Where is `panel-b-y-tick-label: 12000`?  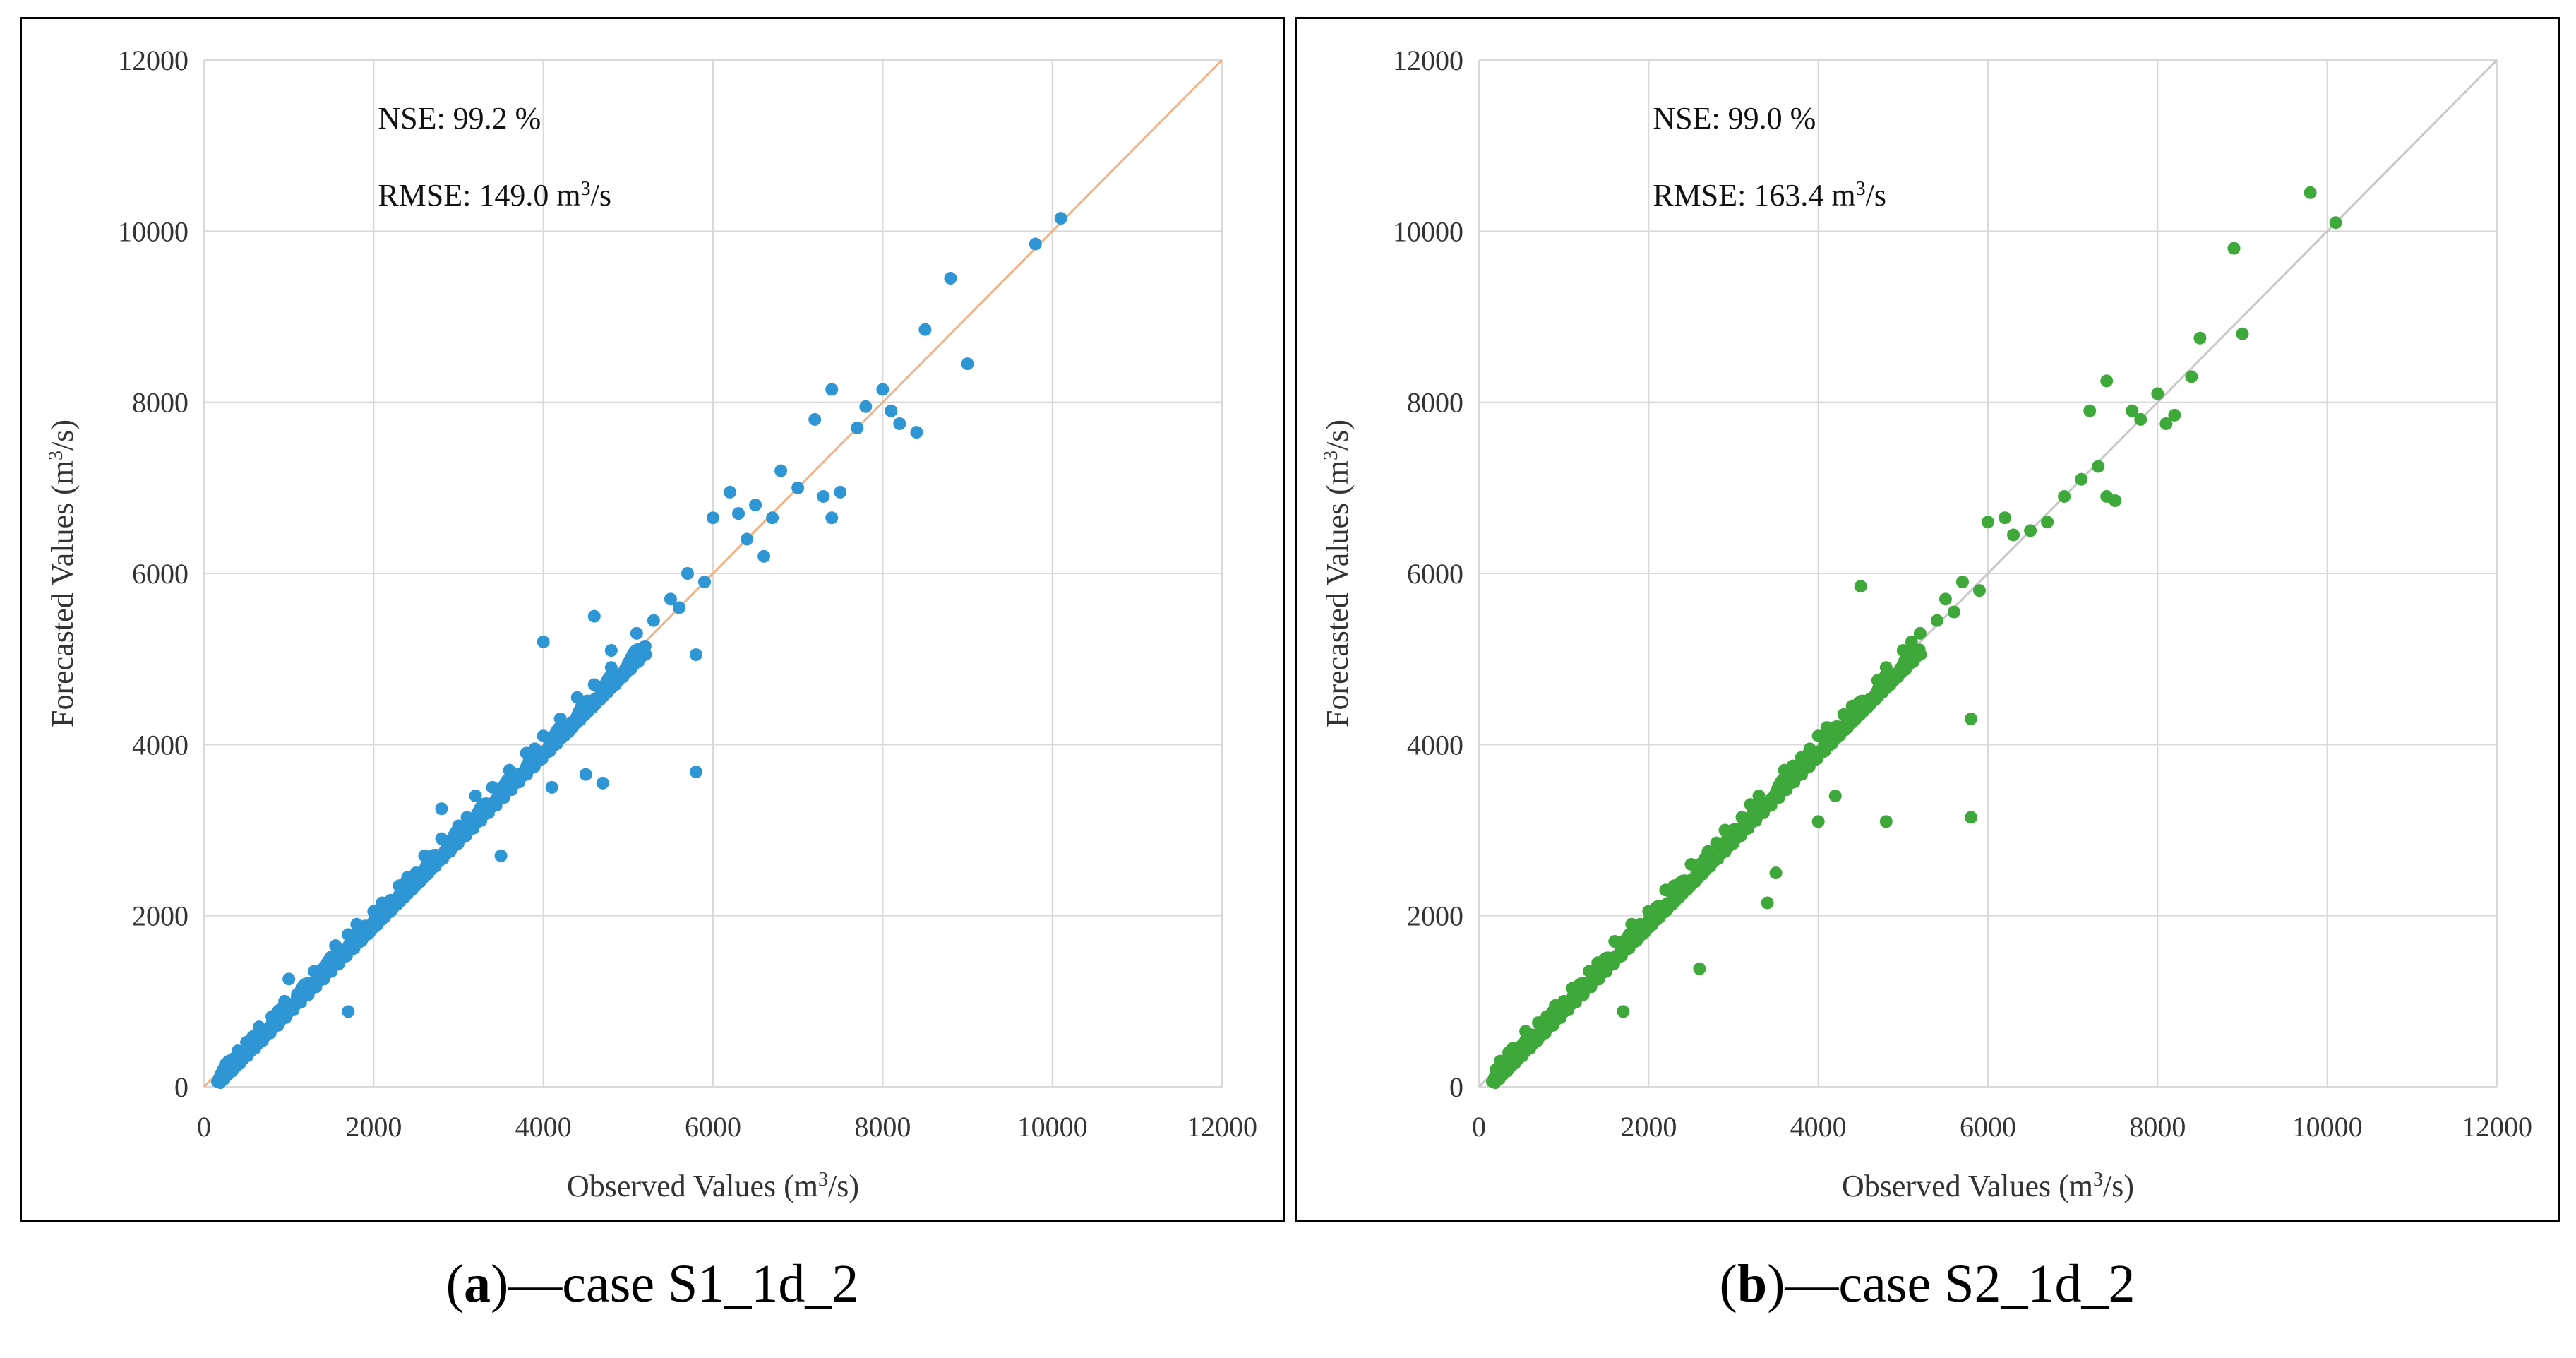
panel-b-y-tick-label: 12000 is located at coordinates (1428, 60).